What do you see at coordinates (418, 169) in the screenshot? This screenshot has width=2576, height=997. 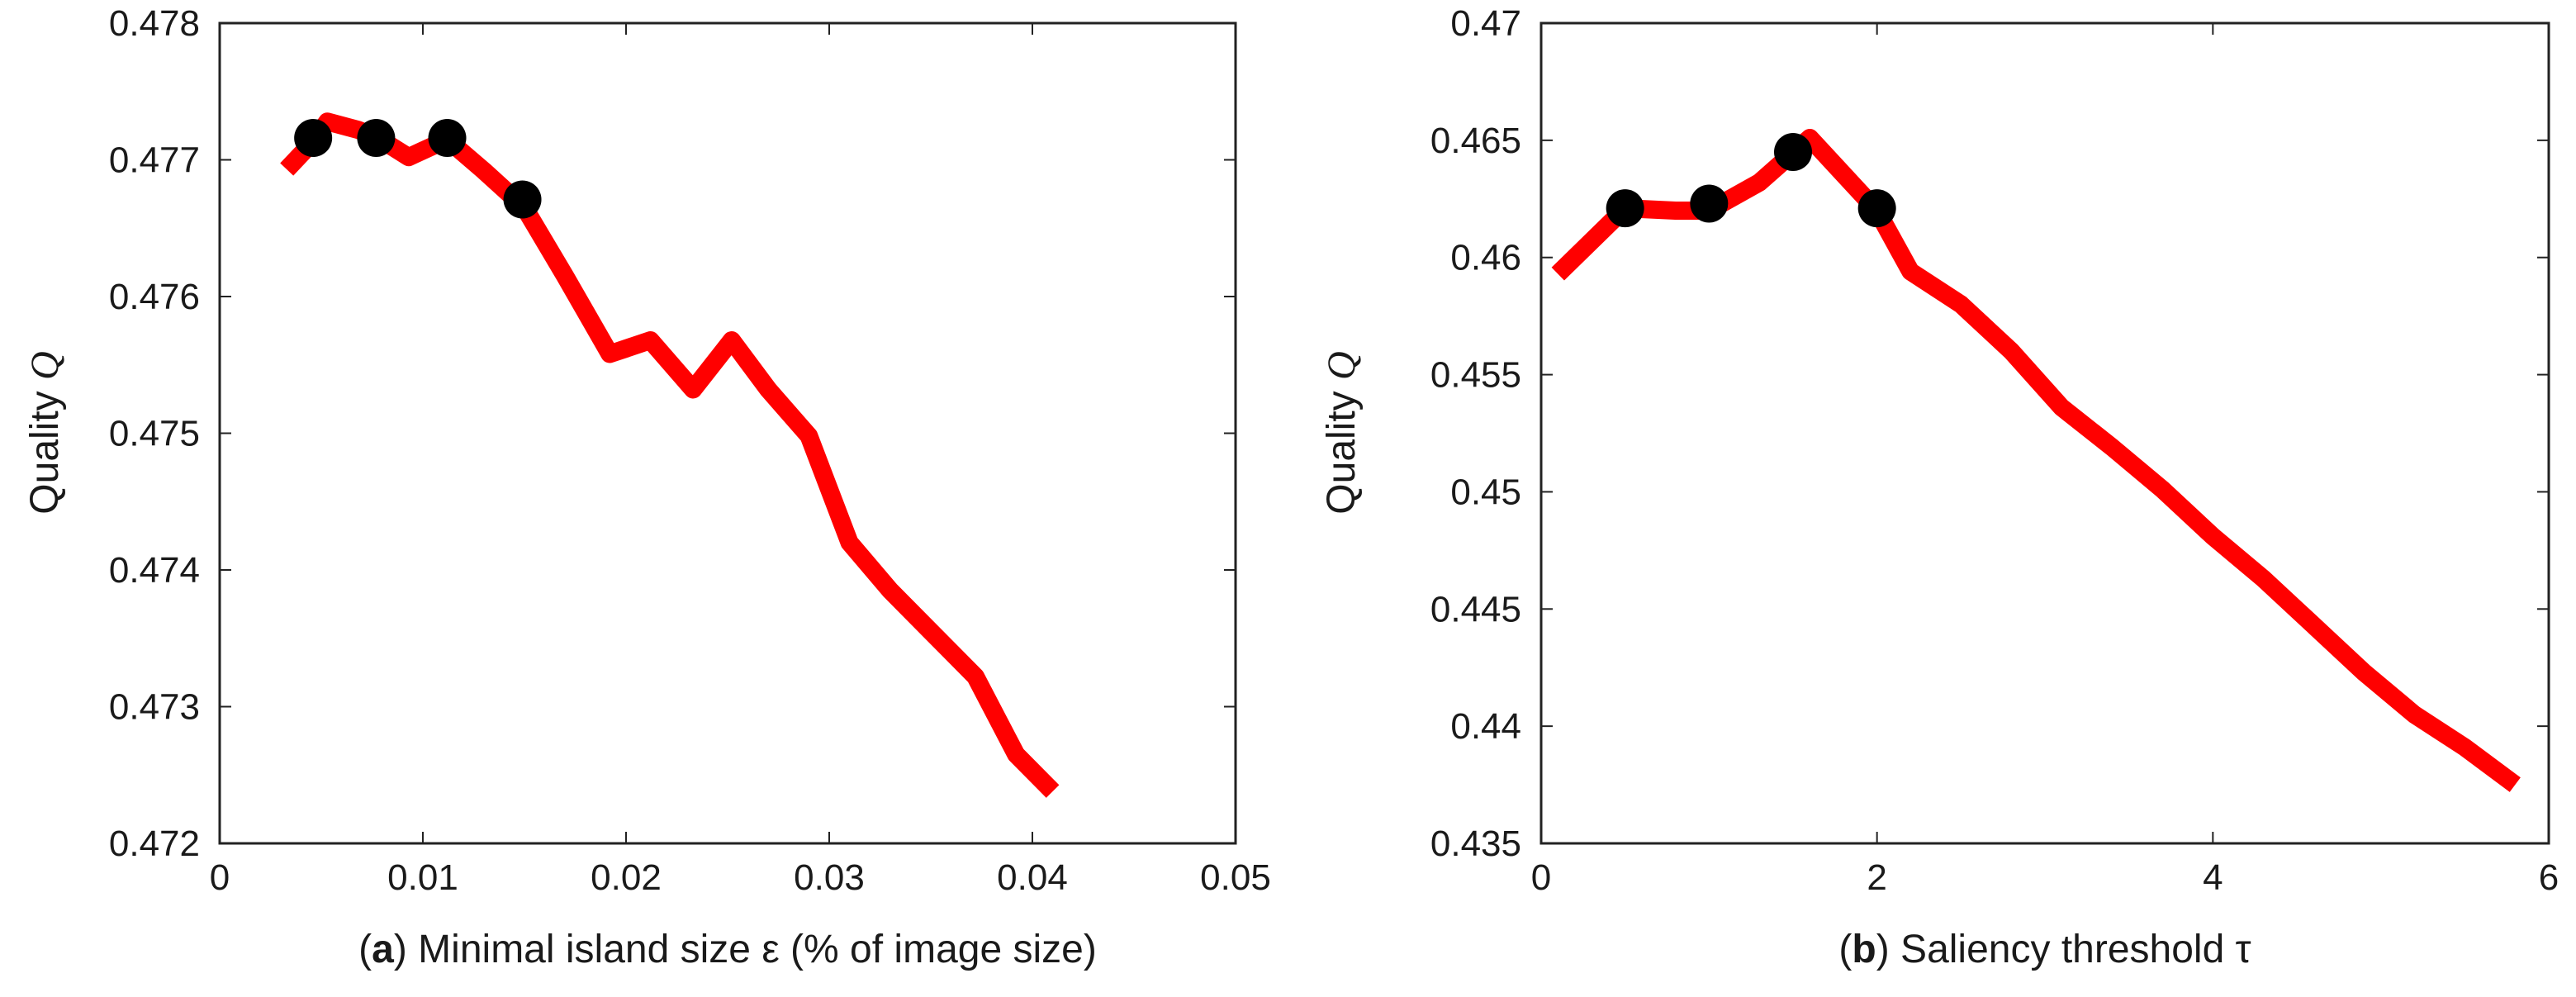 I see `markers-a` at bounding box center [418, 169].